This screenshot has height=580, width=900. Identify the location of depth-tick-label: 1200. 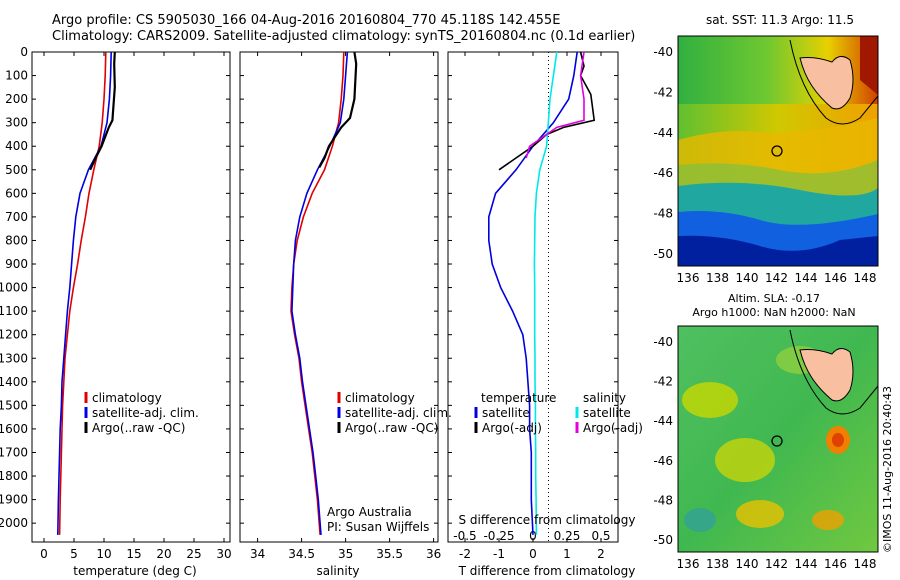
(14, 335).